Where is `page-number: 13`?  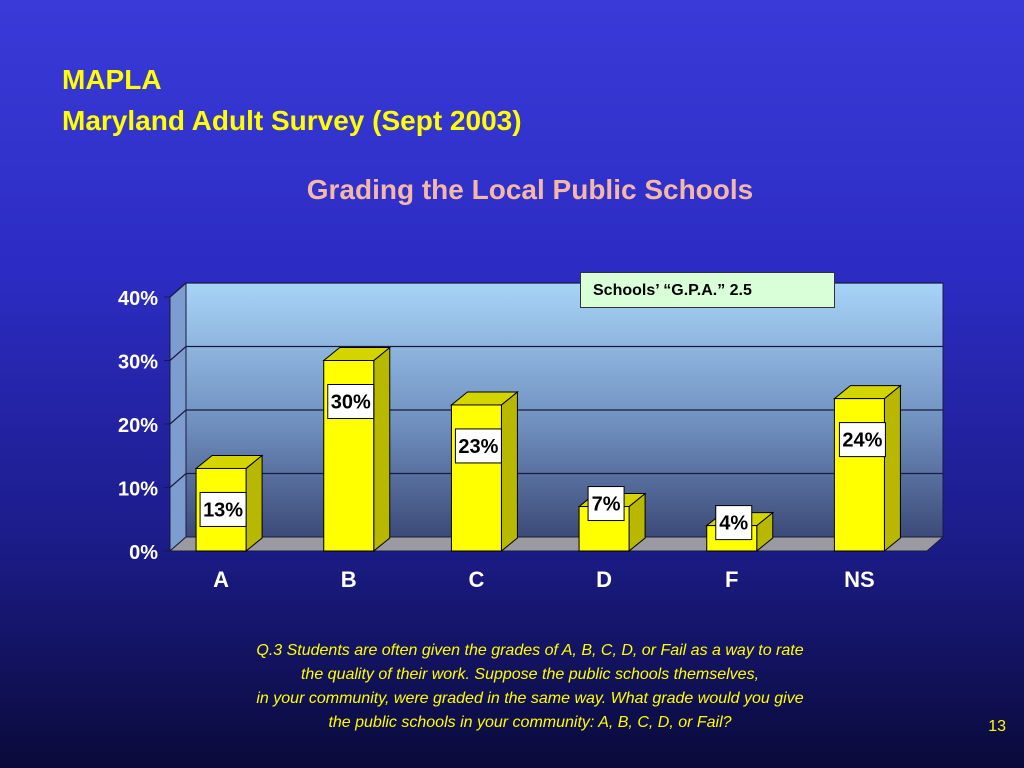
page-number: 13 is located at coordinates (997, 726).